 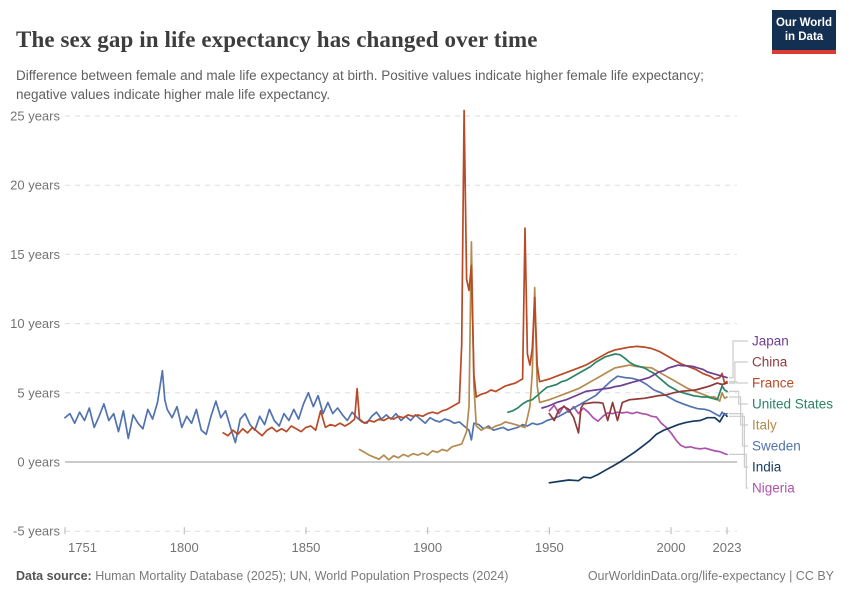 I want to click on legend-label-sweden: Sweden, so click(x=776, y=446).